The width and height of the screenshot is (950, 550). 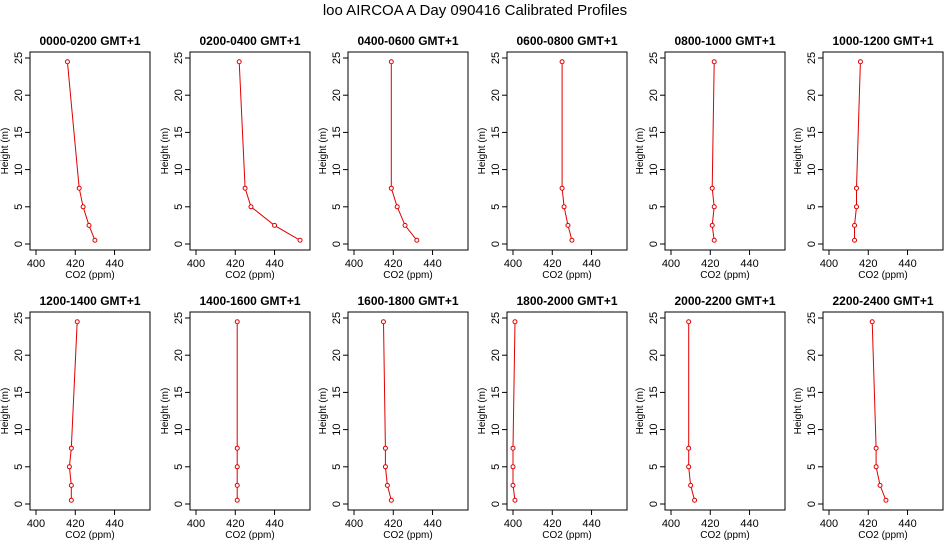 I want to click on panel-title: 2000-2200 GMT+1, so click(x=724, y=301).